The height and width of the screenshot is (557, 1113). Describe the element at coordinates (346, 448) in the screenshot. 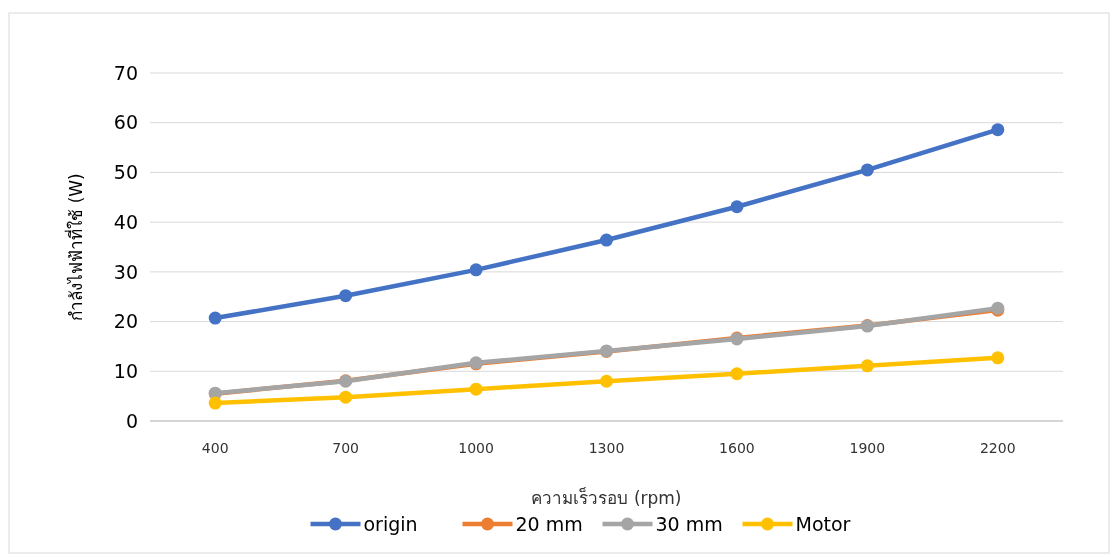

I see `x-tick-label: 700` at that location.